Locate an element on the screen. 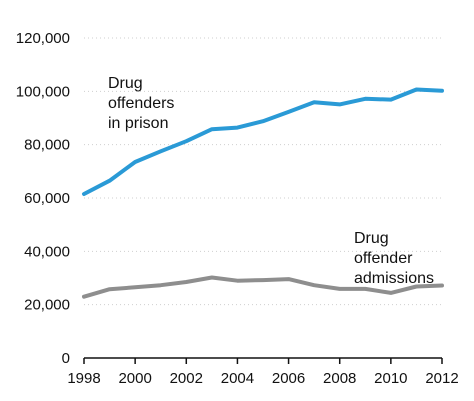 Image resolution: width=474 pixels, height=401 pixels. x-tick-label: 1998 is located at coordinates (83, 378).